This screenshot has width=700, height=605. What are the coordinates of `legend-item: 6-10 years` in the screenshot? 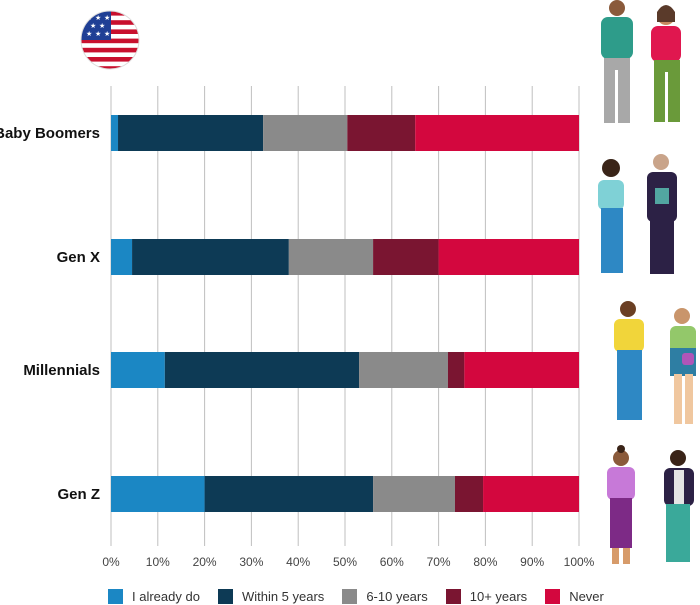 It's located at (385, 596).